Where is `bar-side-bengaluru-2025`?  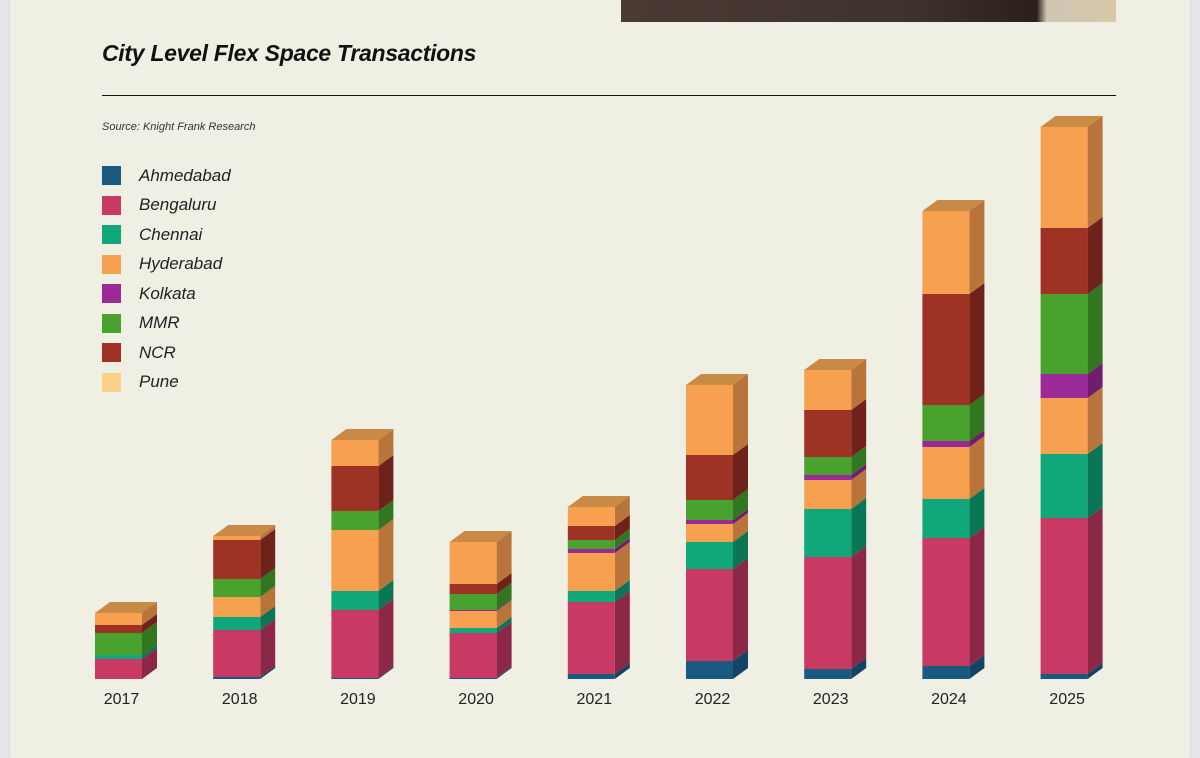
bar-side-bengaluru-2025 is located at coordinates (1095, 590).